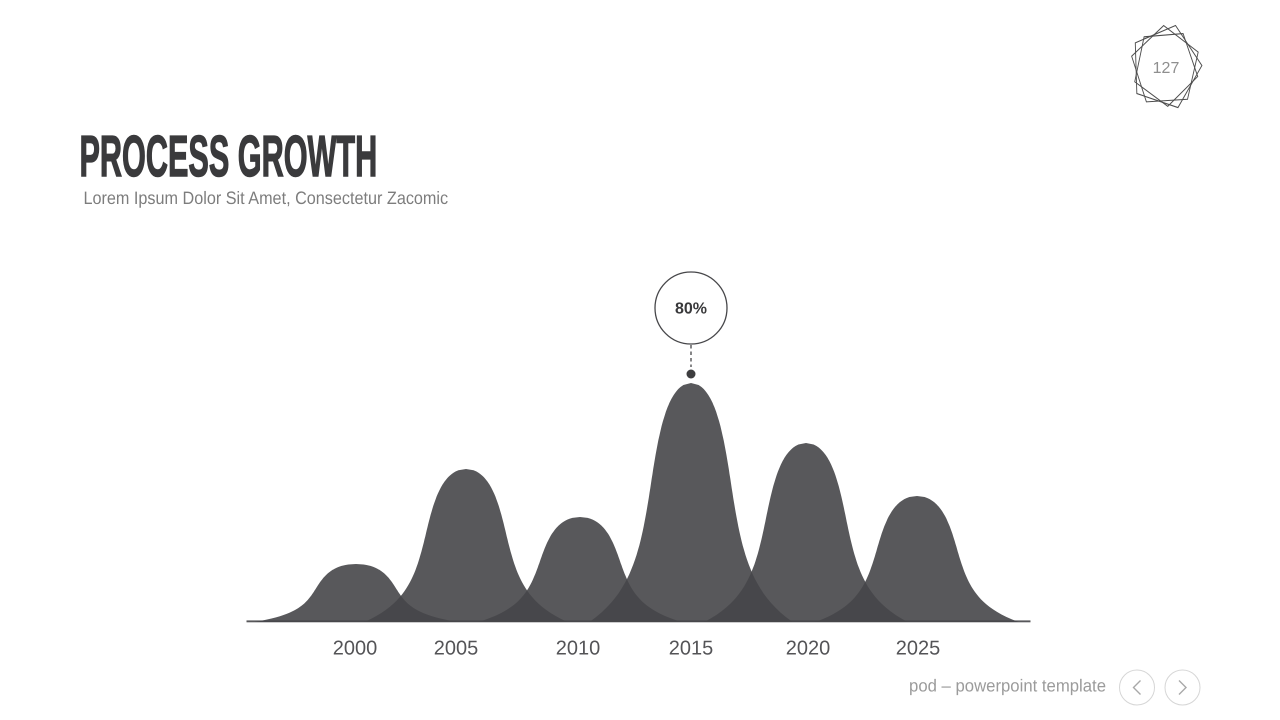  I want to click on svg-text: 2000, so click(355, 649).